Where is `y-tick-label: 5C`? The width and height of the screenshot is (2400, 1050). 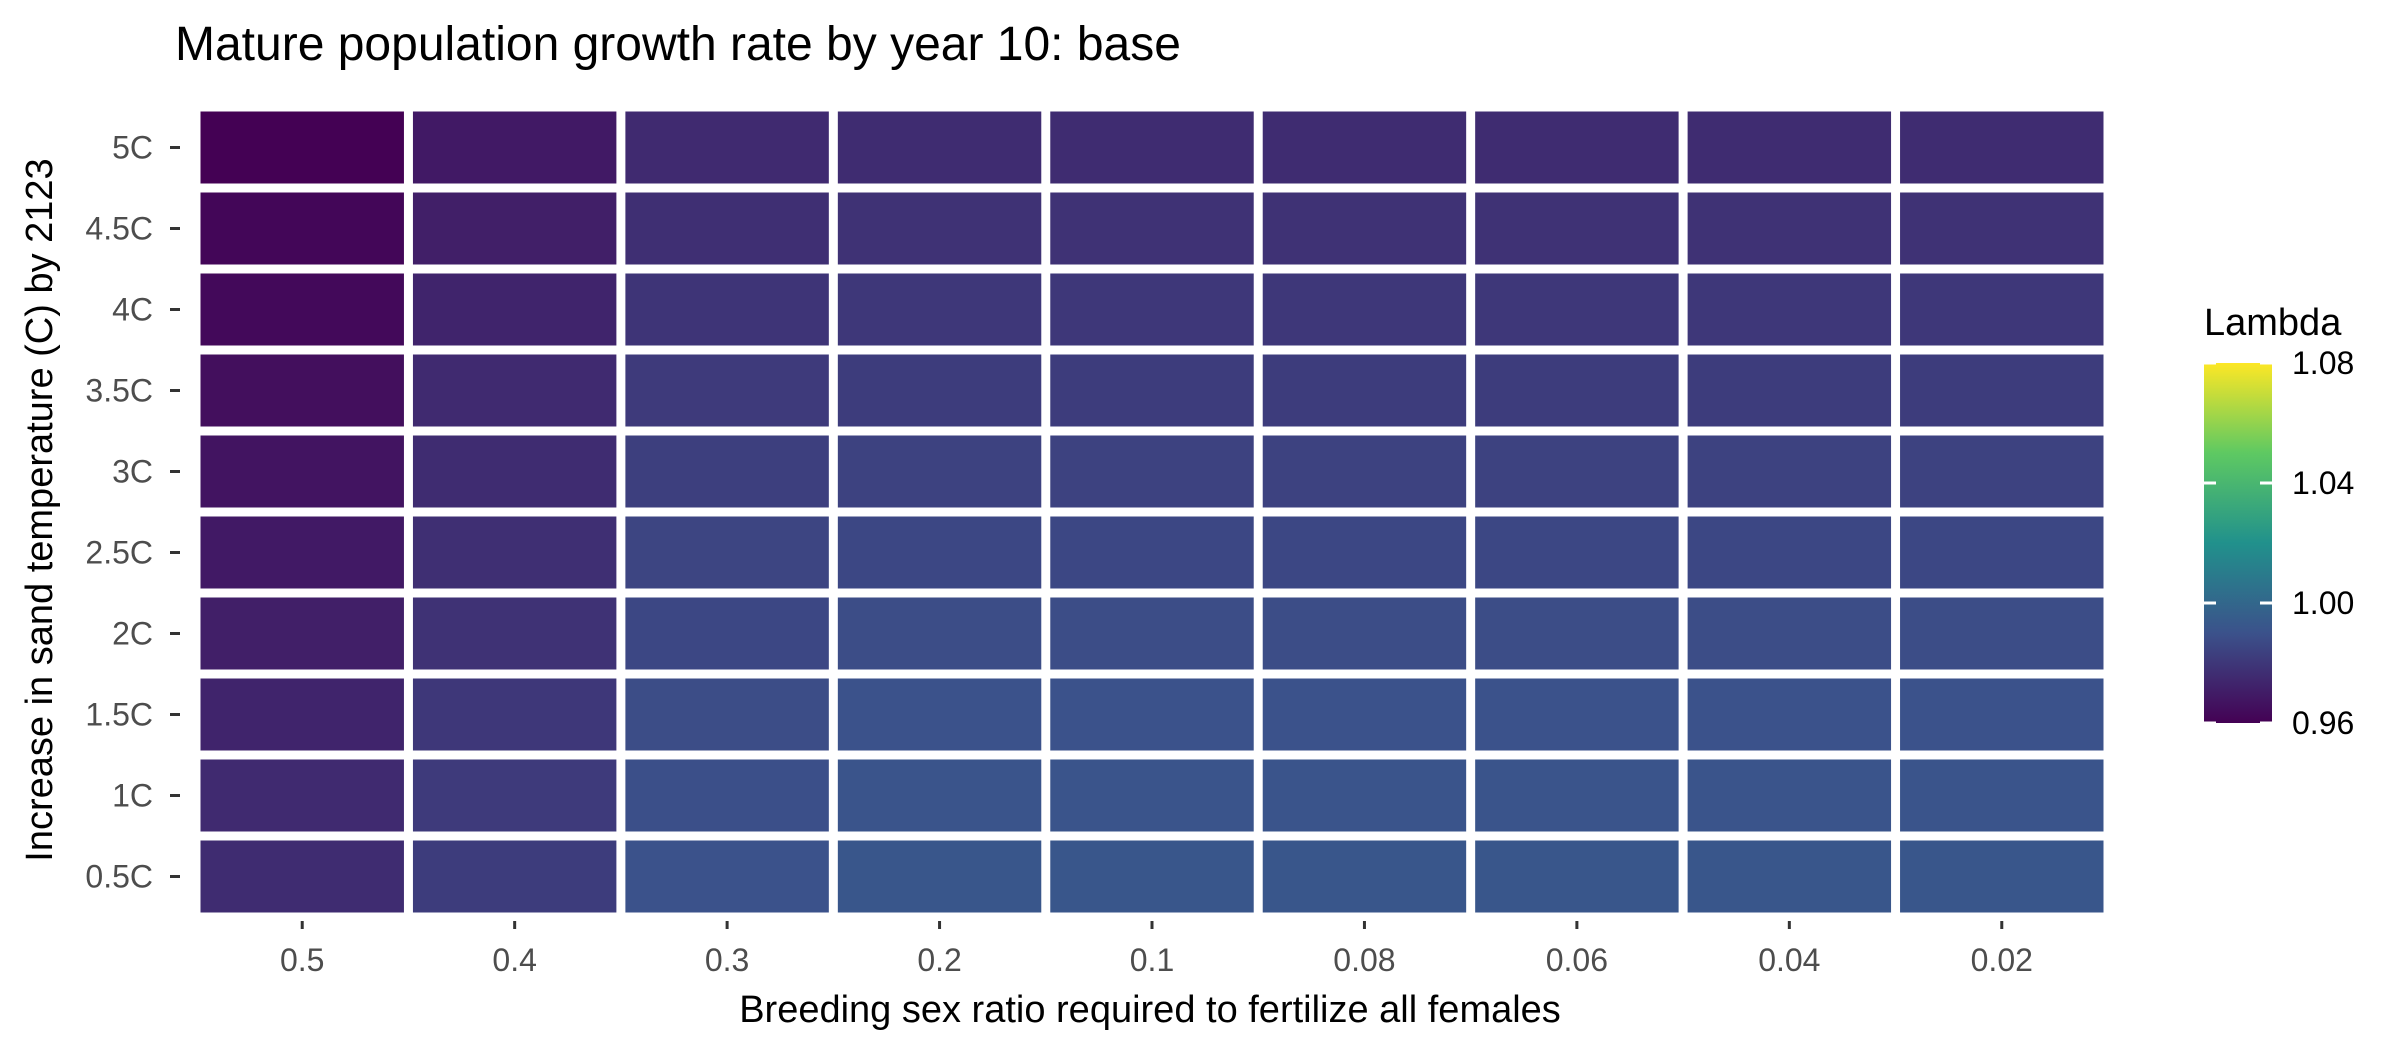
y-tick-label: 5C is located at coordinates (132, 148).